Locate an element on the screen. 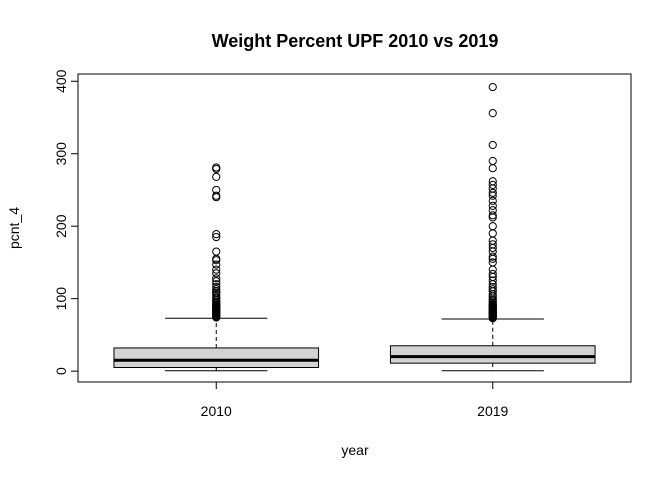 Image resolution: width=672 pixels, height=480 pixels. x-axis: 2010 2019 is located at coordinates (355, 400).